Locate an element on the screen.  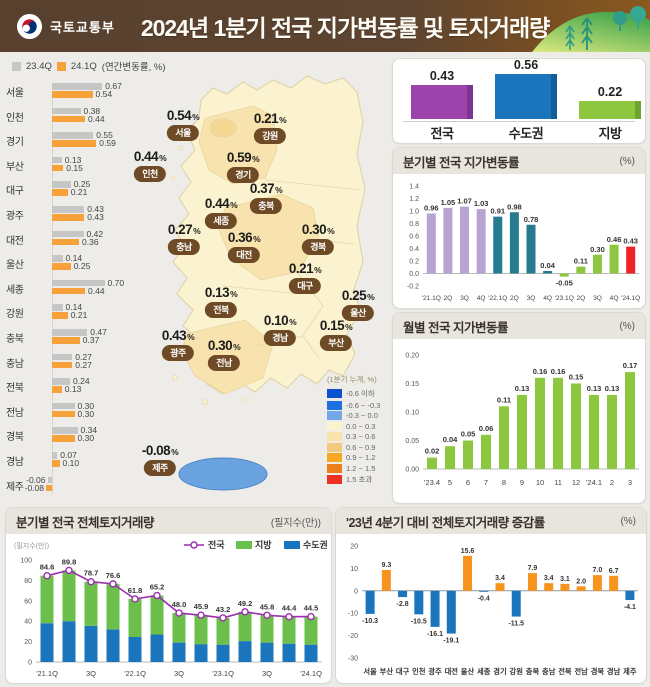
y-tick: 40 is located at coordinates (28, 622).